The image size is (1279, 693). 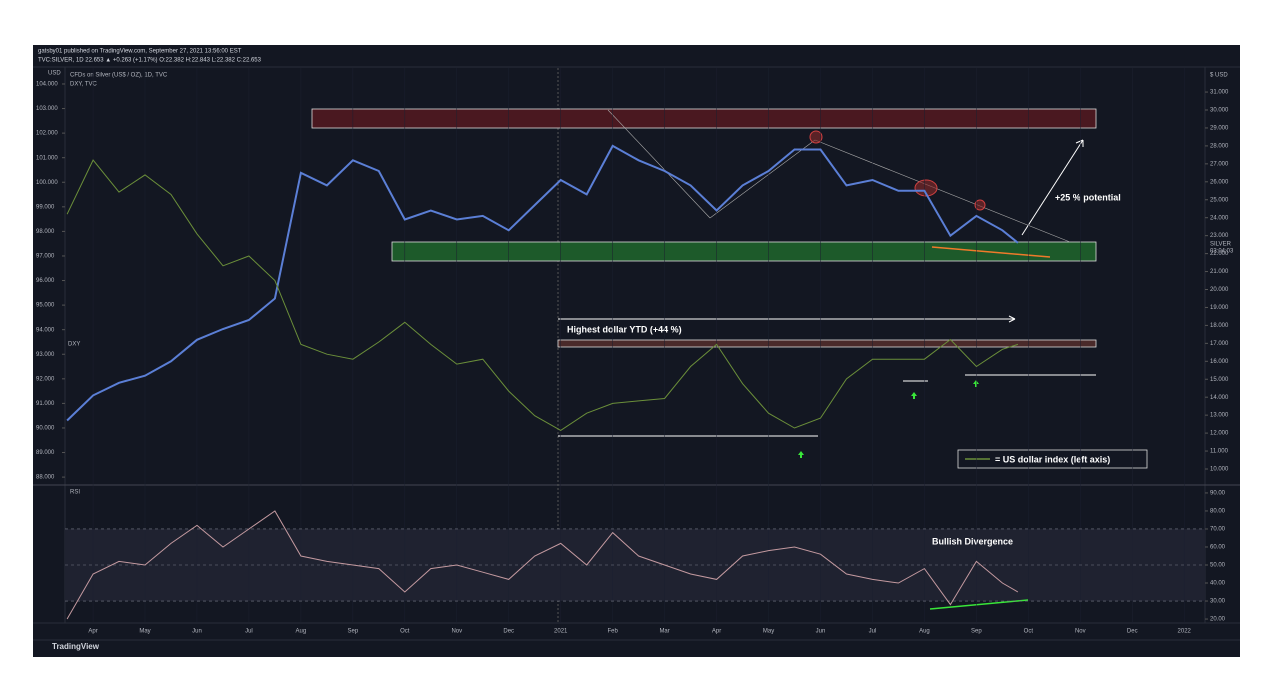 What do you see at coordinates (405, 632) in the screenshot?
I see `x-tick-label: Oct` at bounding box center [405, 632].